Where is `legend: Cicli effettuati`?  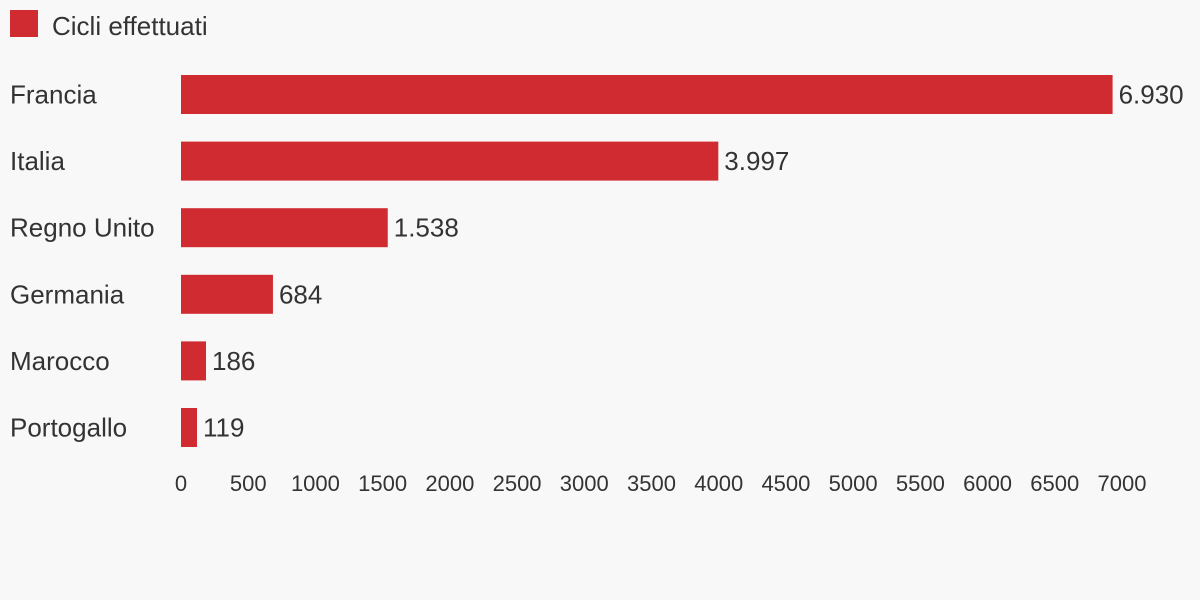
legend: Cicli effettuati is located at coordinates (109, 25).